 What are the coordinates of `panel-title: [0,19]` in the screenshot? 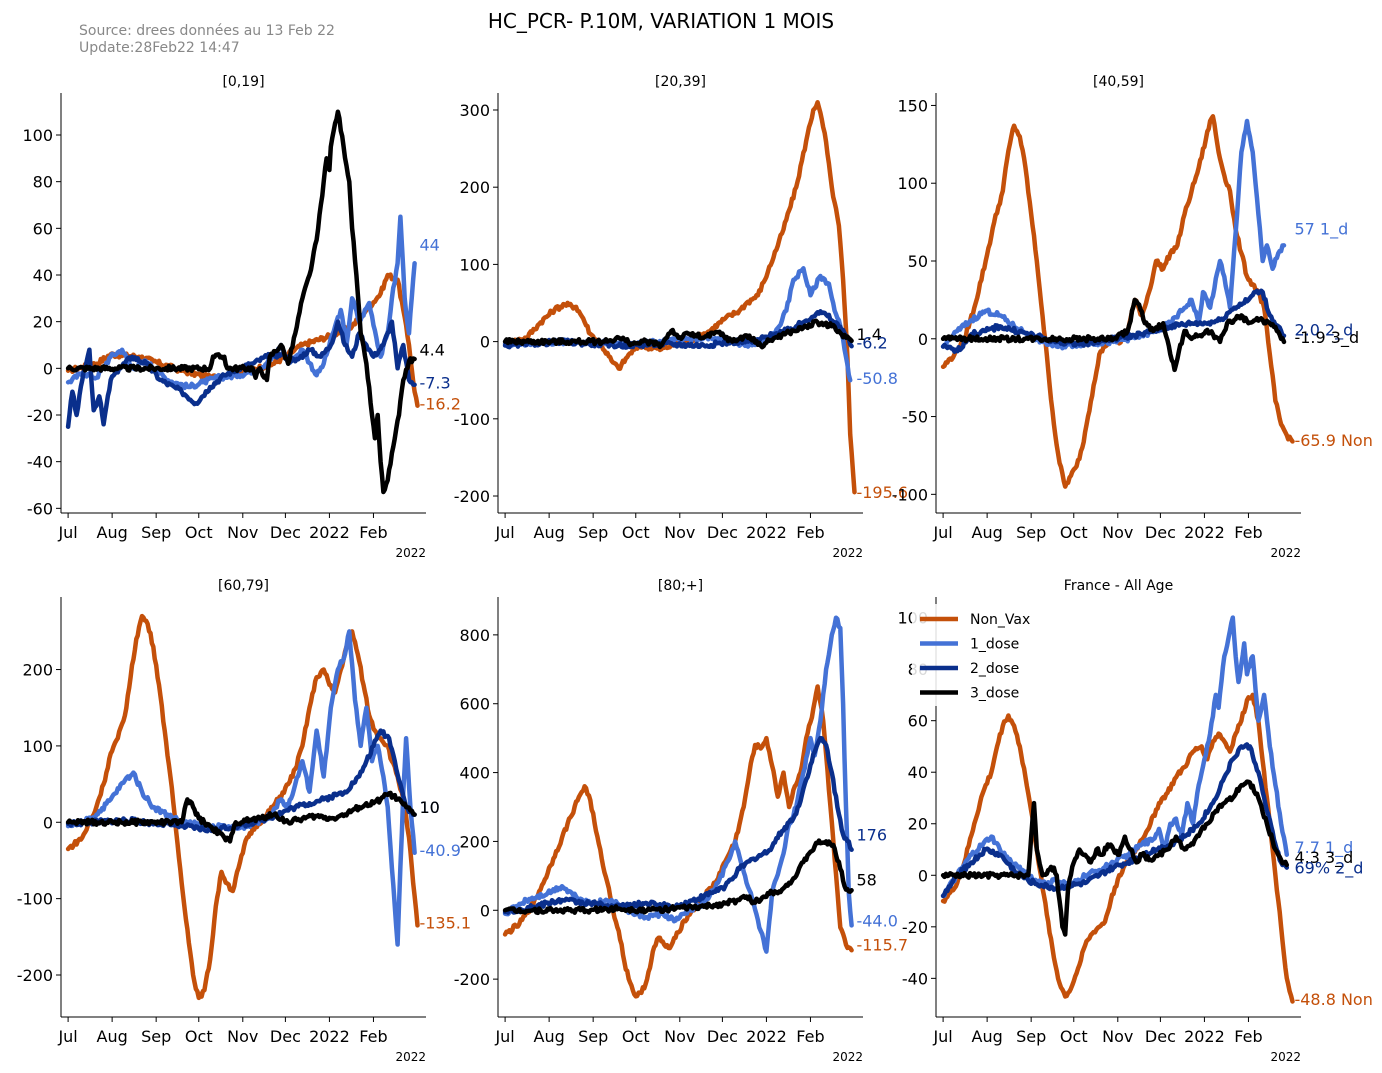 It's located at (243, 82).